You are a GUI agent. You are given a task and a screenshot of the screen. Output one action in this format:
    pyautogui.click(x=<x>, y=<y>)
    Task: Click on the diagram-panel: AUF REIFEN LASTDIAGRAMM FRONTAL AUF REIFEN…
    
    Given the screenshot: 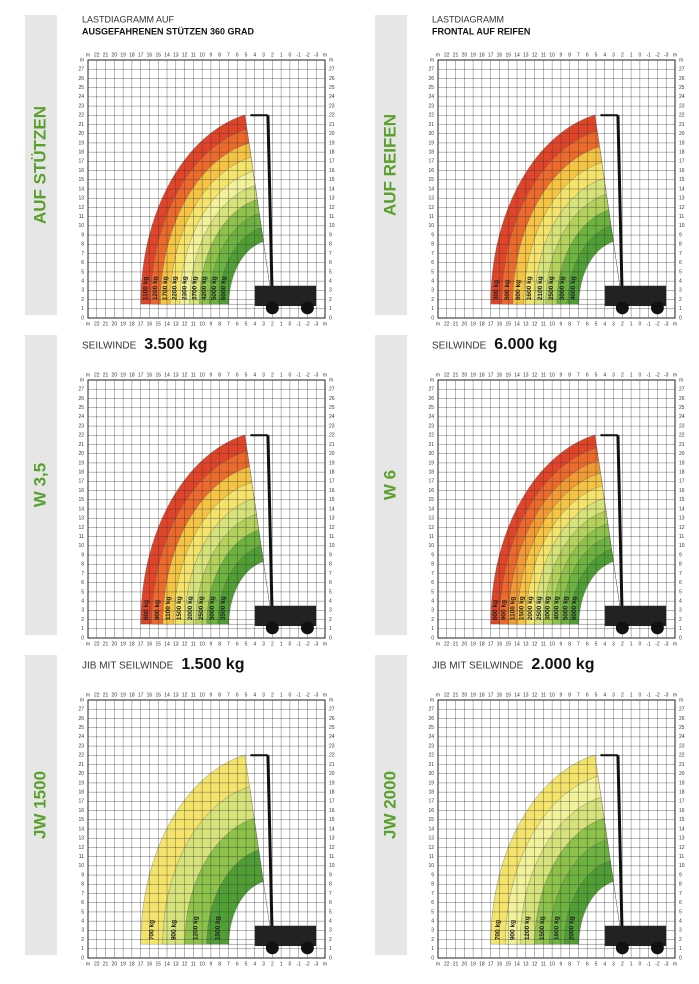 What is the action you would take?
    pyautogui.click(x=530, y=170)
    